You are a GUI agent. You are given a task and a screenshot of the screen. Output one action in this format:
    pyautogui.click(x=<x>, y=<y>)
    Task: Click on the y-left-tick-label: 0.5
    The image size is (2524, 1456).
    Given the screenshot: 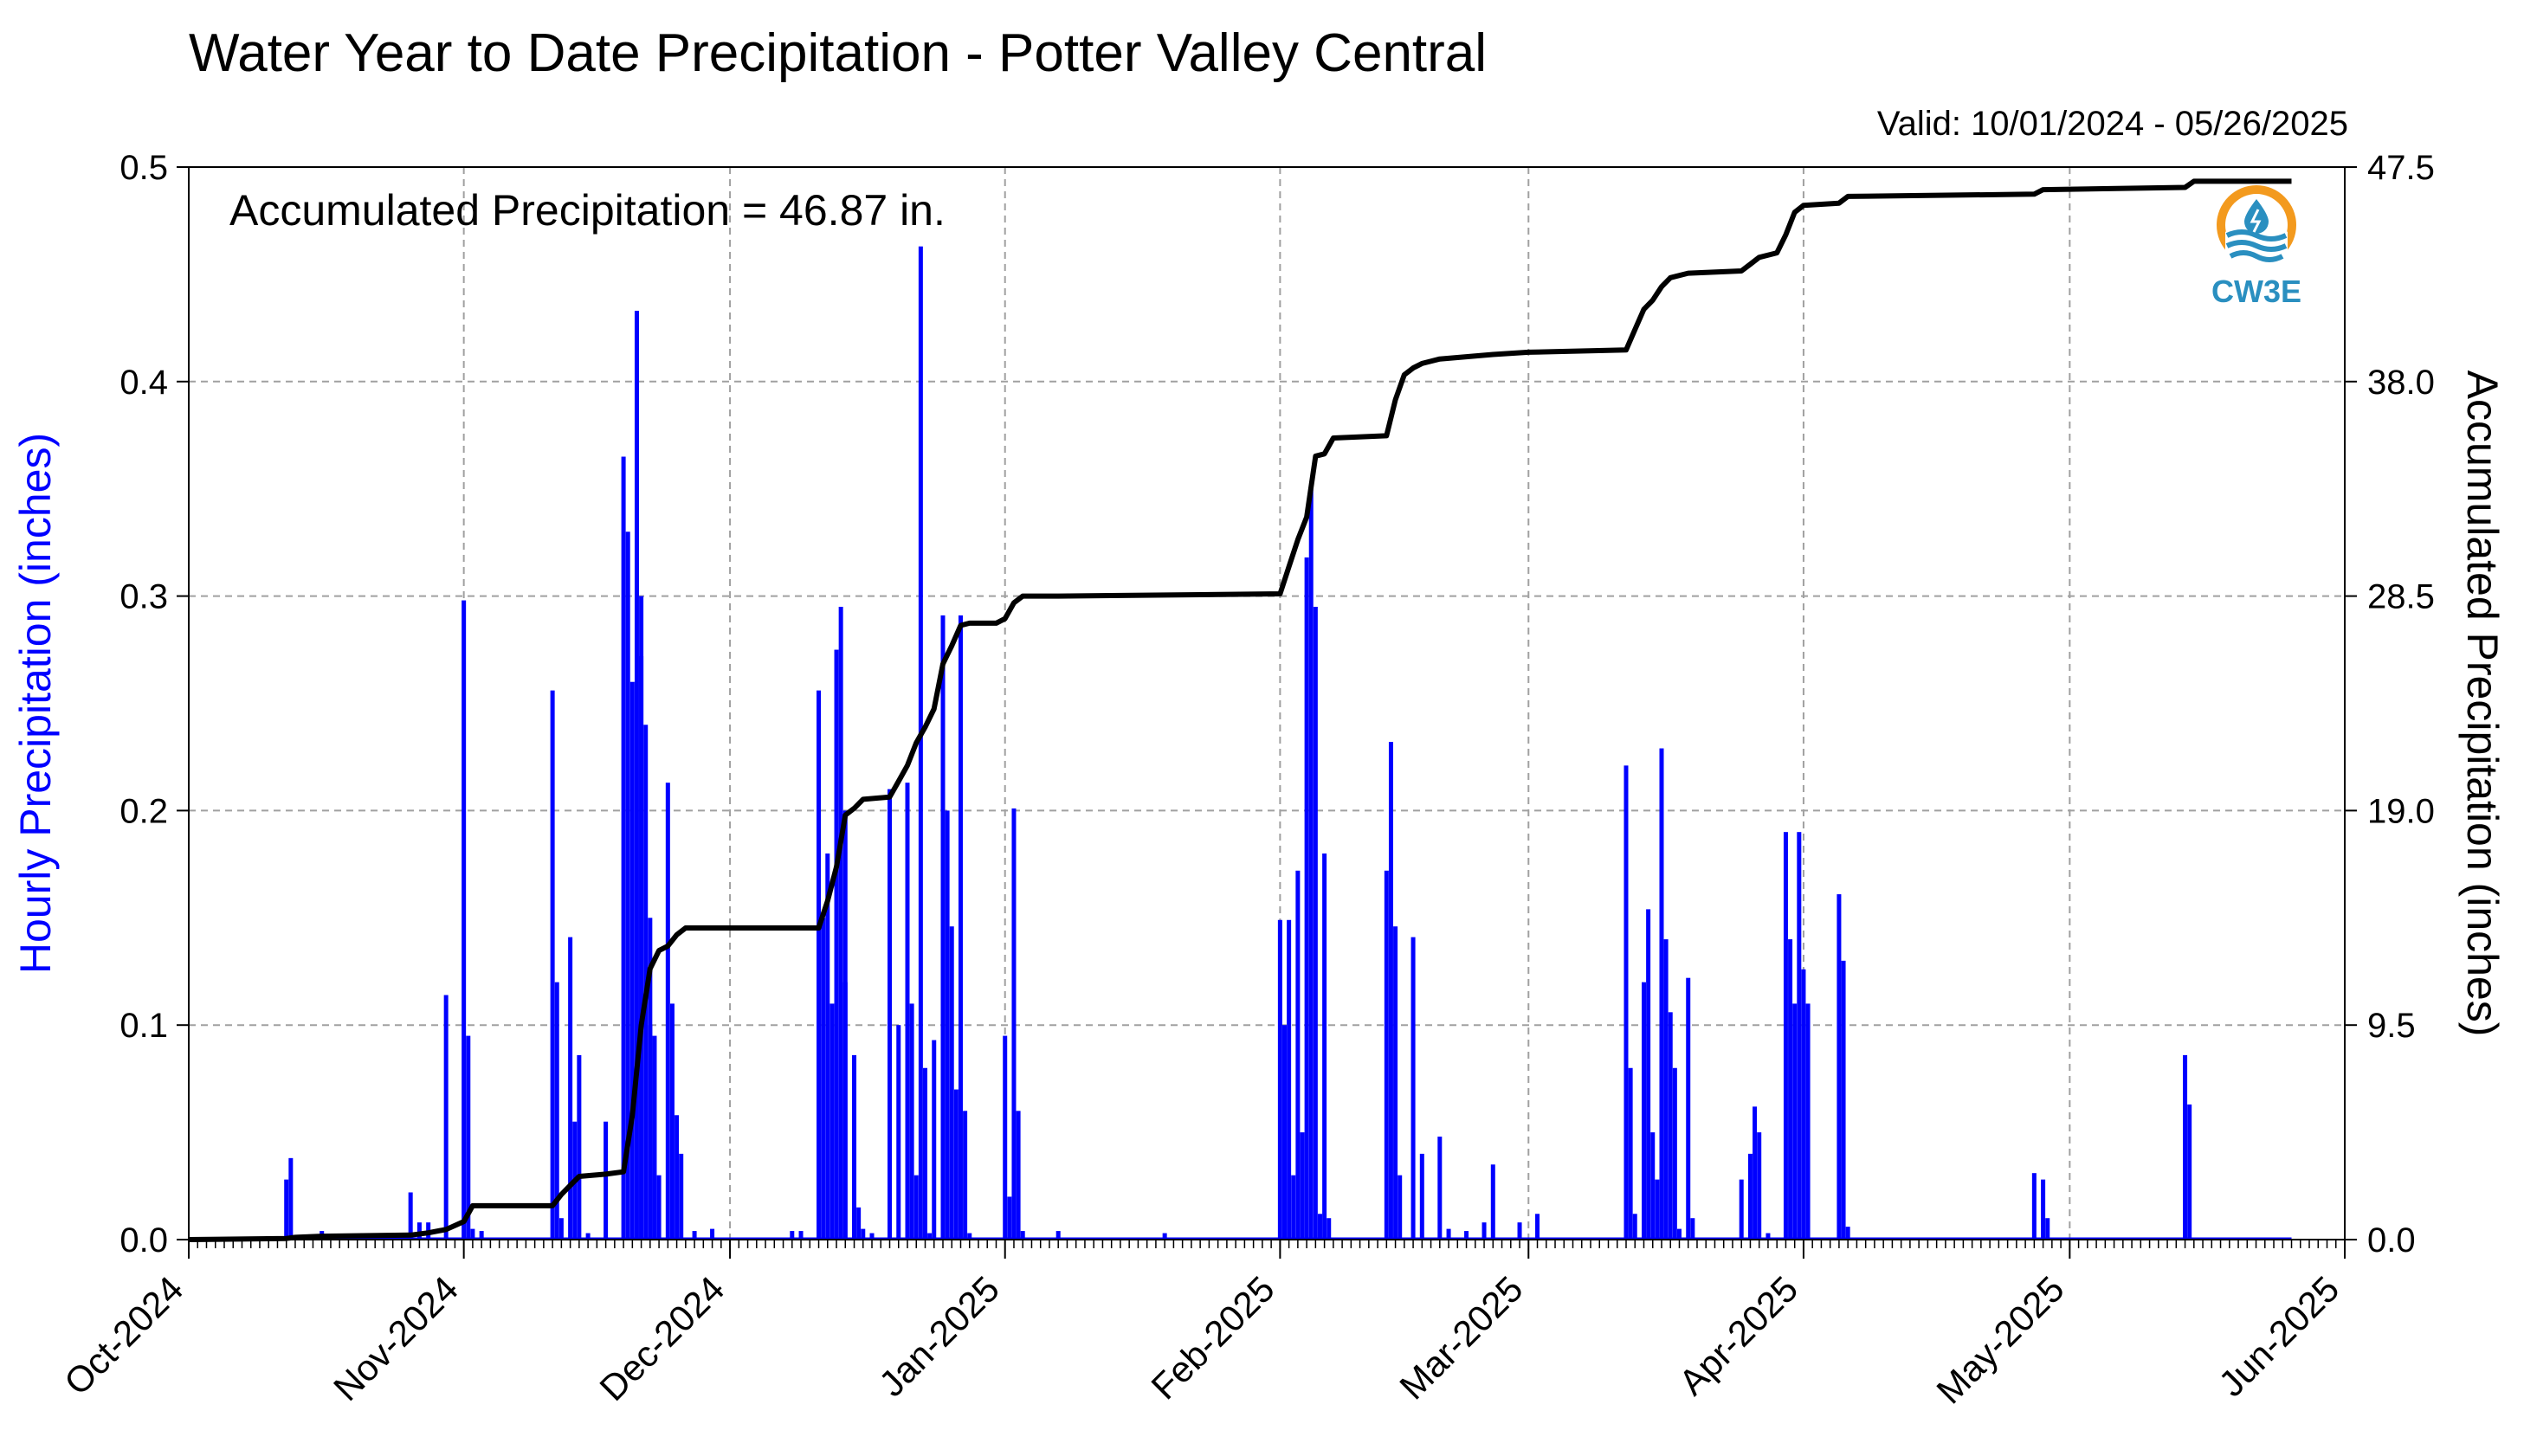 What is the action you would take?
    pyautogui.click(x=143, y=168)
    